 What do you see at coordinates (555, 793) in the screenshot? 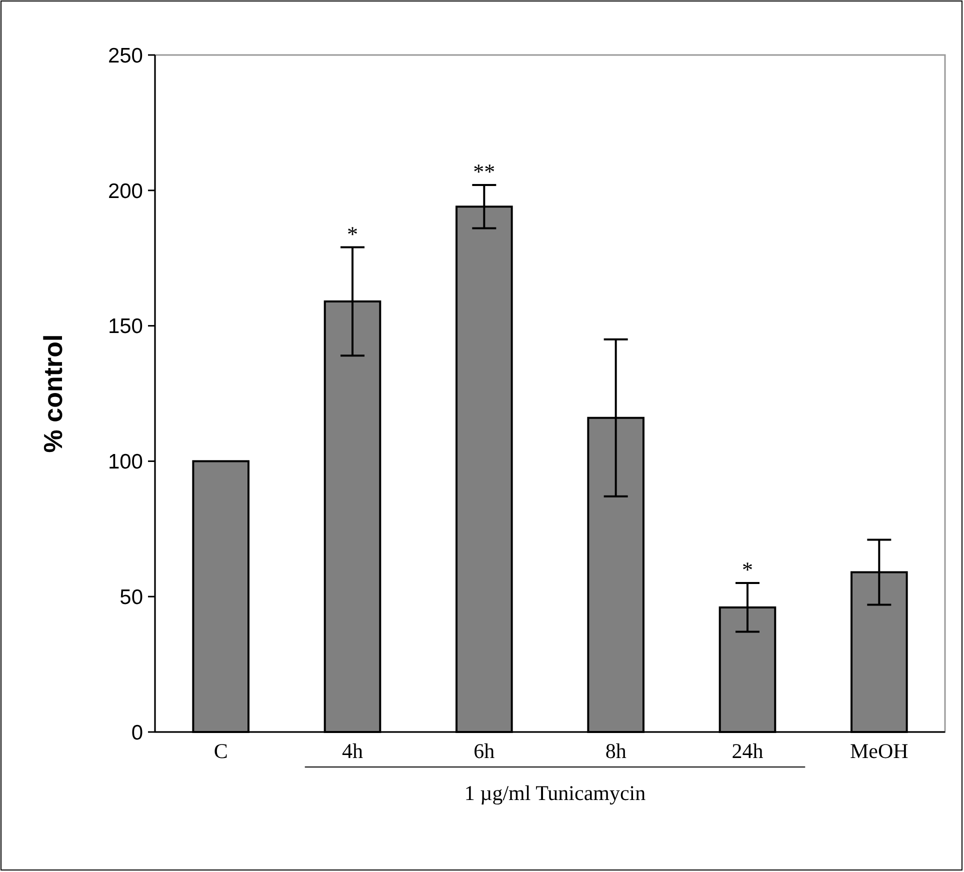
I see `text: 1 µg/ml Tunicamycin` at bounding box center [555, 793].